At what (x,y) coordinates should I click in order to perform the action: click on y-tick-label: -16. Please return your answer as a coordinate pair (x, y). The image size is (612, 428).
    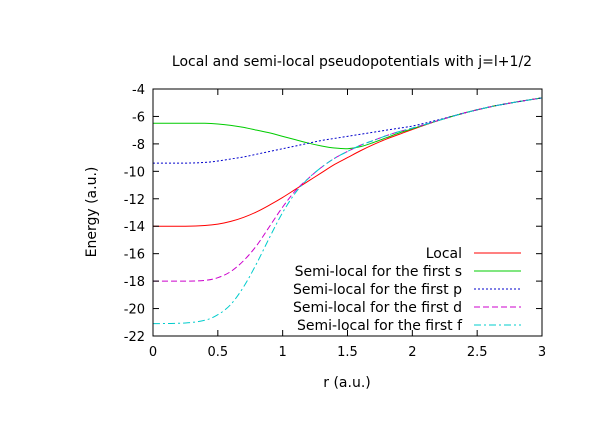
    Looking at the image, I should click on (134, 255).